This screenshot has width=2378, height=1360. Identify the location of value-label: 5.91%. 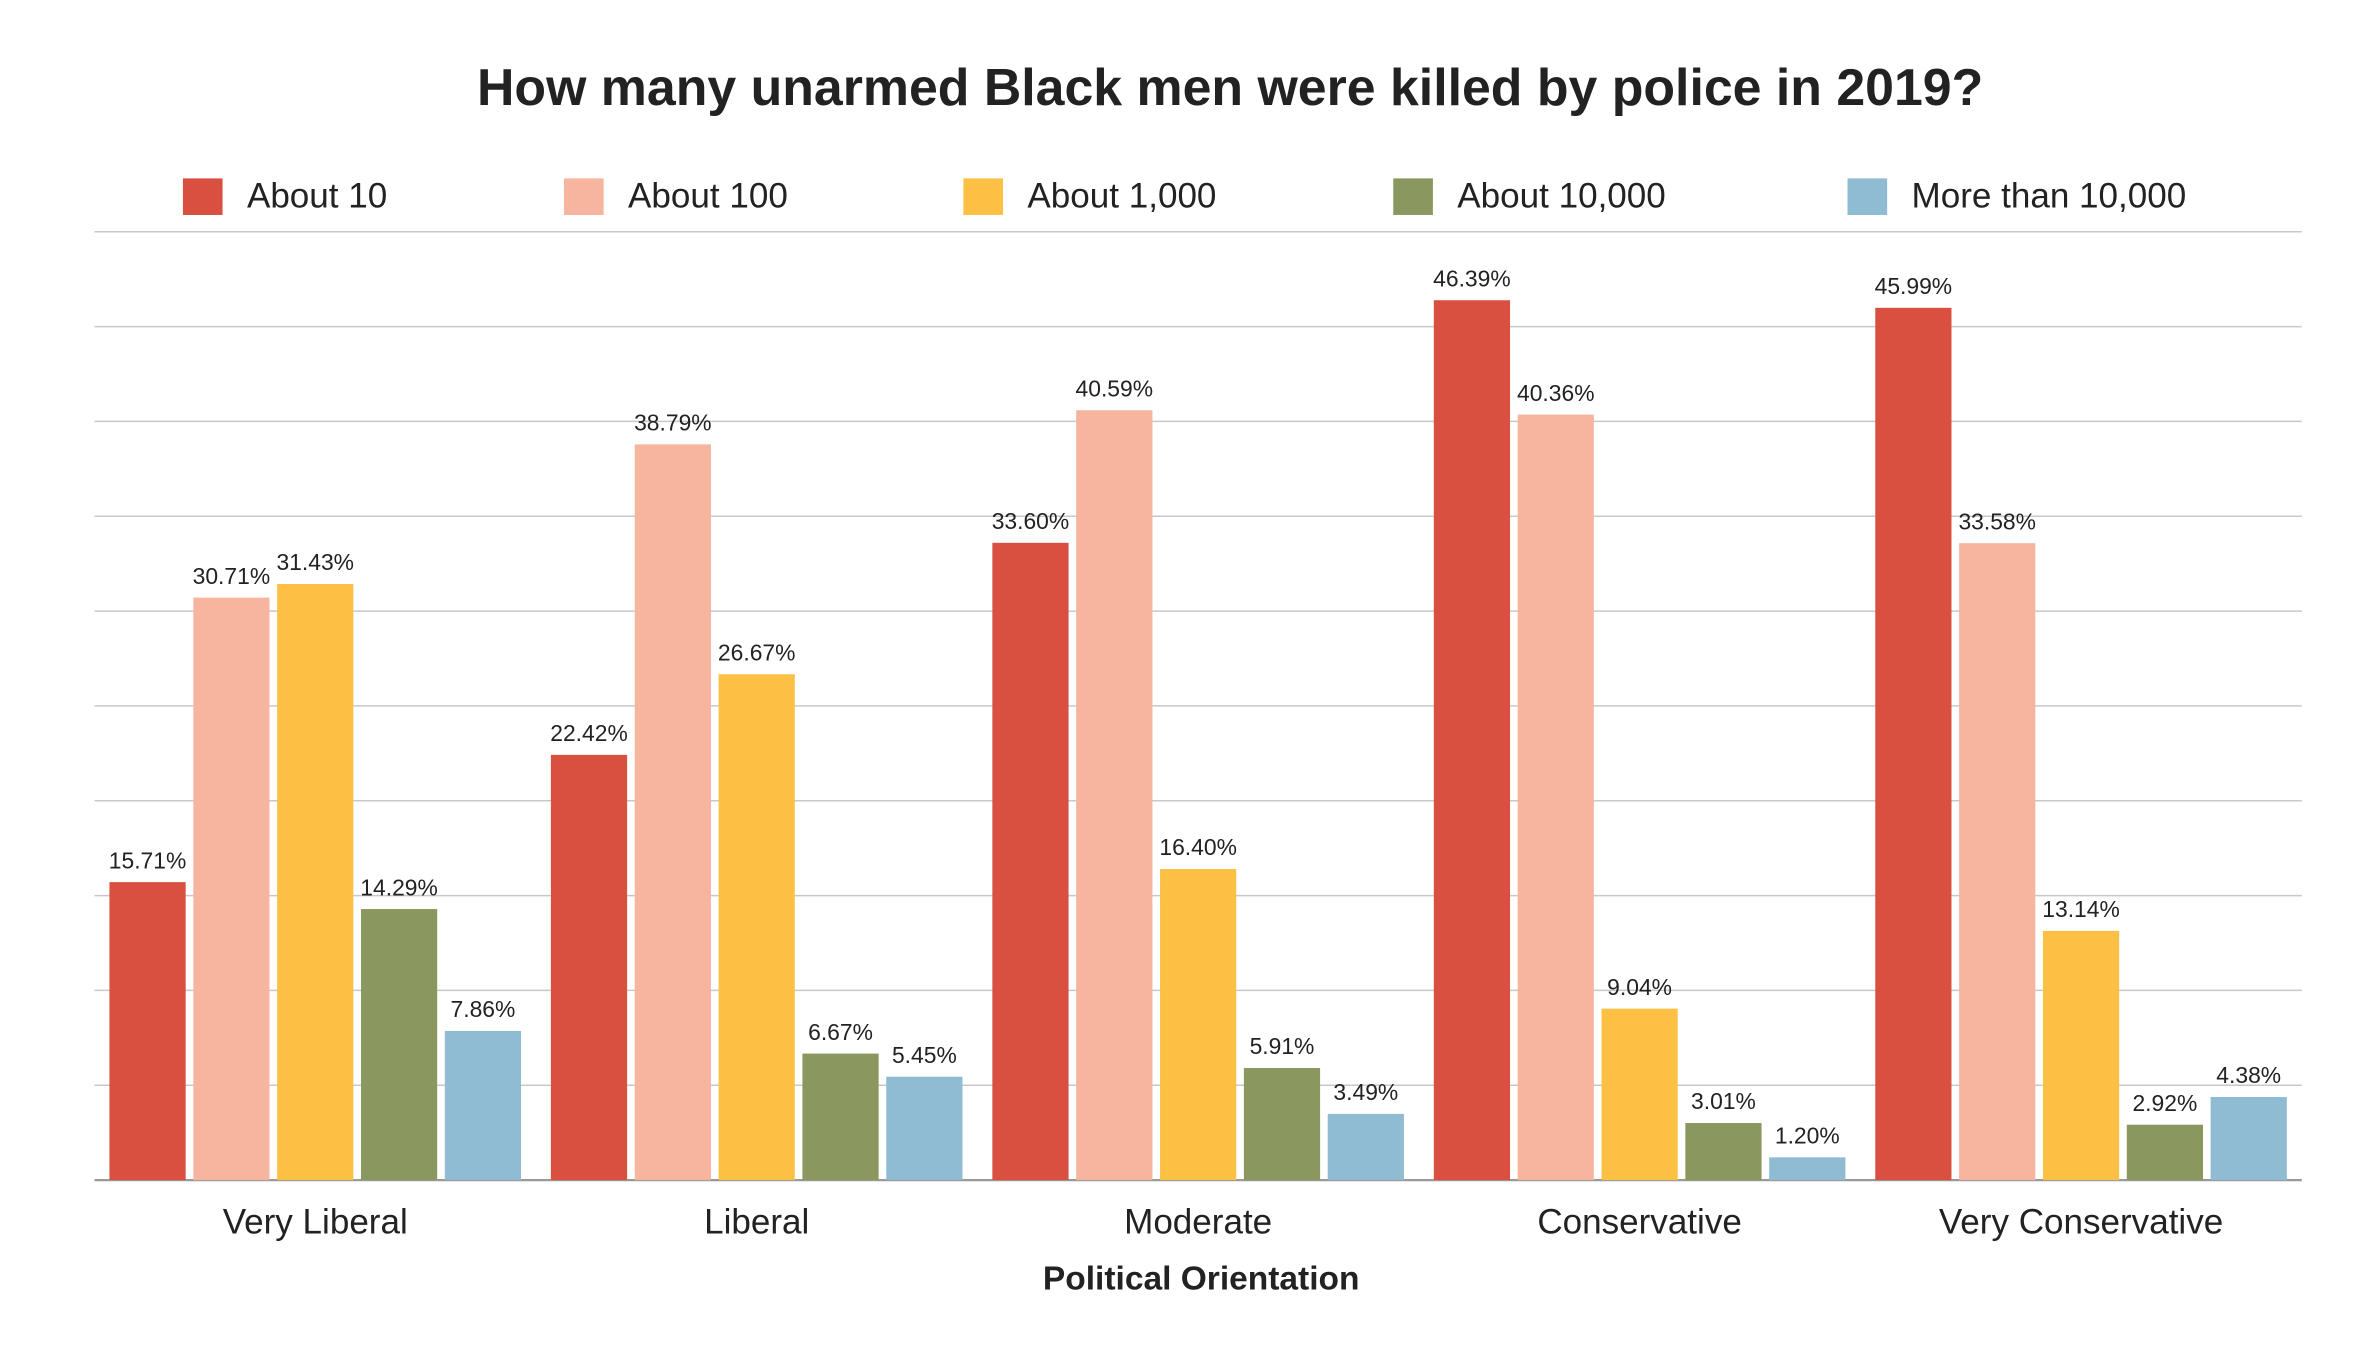
(1282, 1046).